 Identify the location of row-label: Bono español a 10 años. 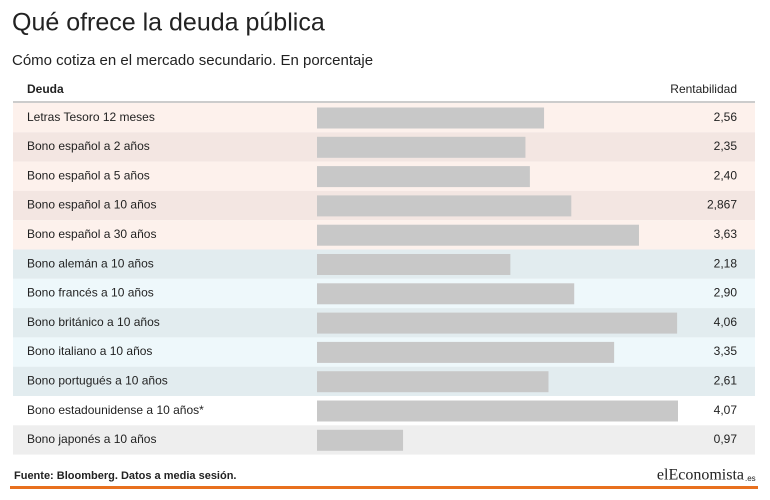
(91, 205).